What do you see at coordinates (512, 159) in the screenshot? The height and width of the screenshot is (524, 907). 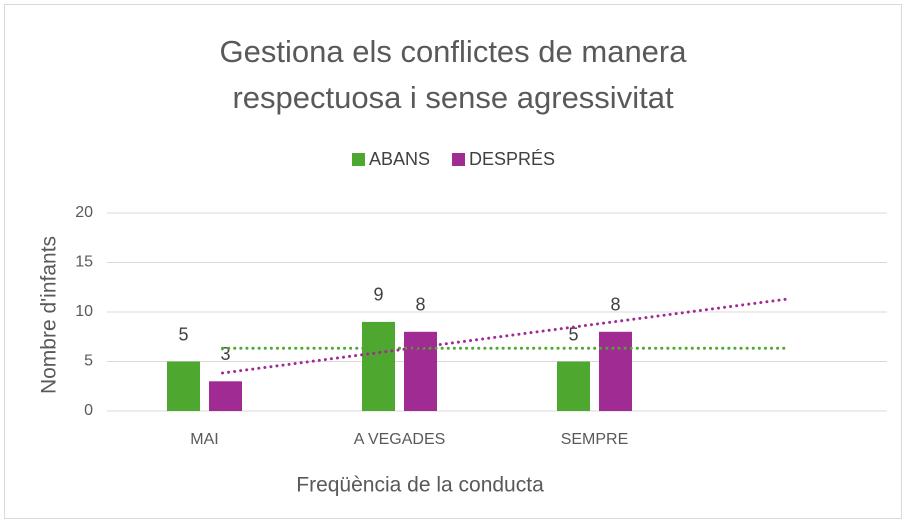 I see `legend-label: DESPRÉS` at bounding box center [512, 159].